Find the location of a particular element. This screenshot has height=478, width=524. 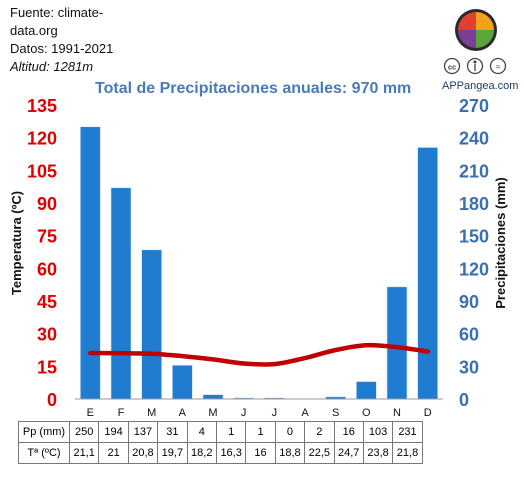

row-label: Tª (ºC) is located at coordinates (44, 453).